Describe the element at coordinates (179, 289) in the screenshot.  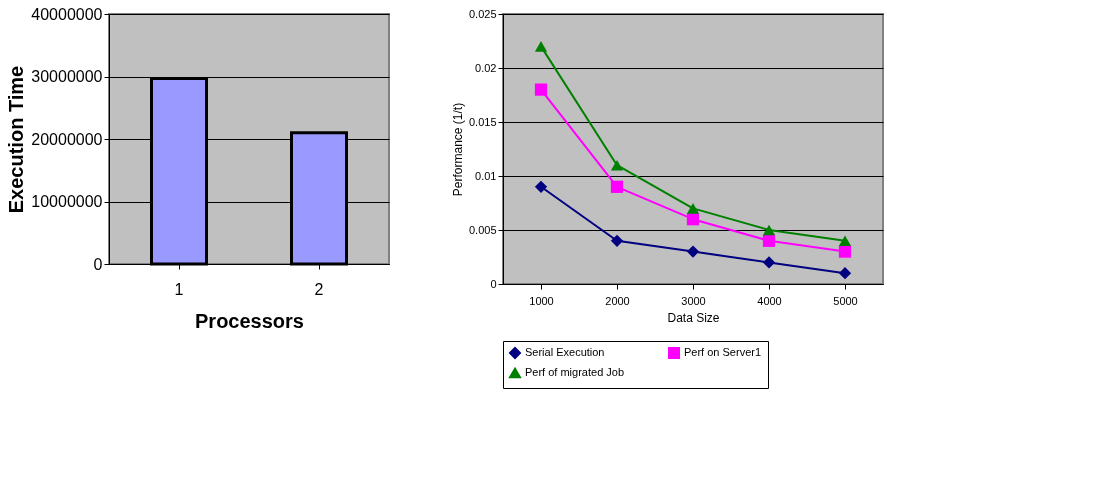
I see `x-tick-label: 1` at that location.